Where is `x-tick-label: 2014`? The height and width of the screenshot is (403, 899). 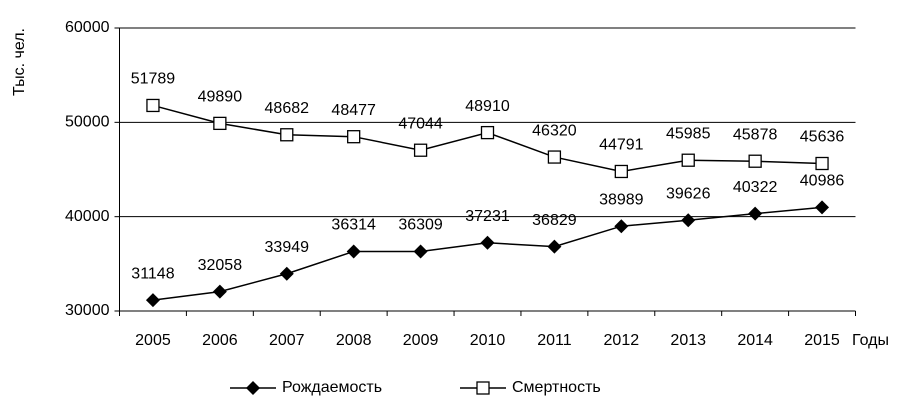
x-tick-label: 2014 is located at coordinates (755, 340).